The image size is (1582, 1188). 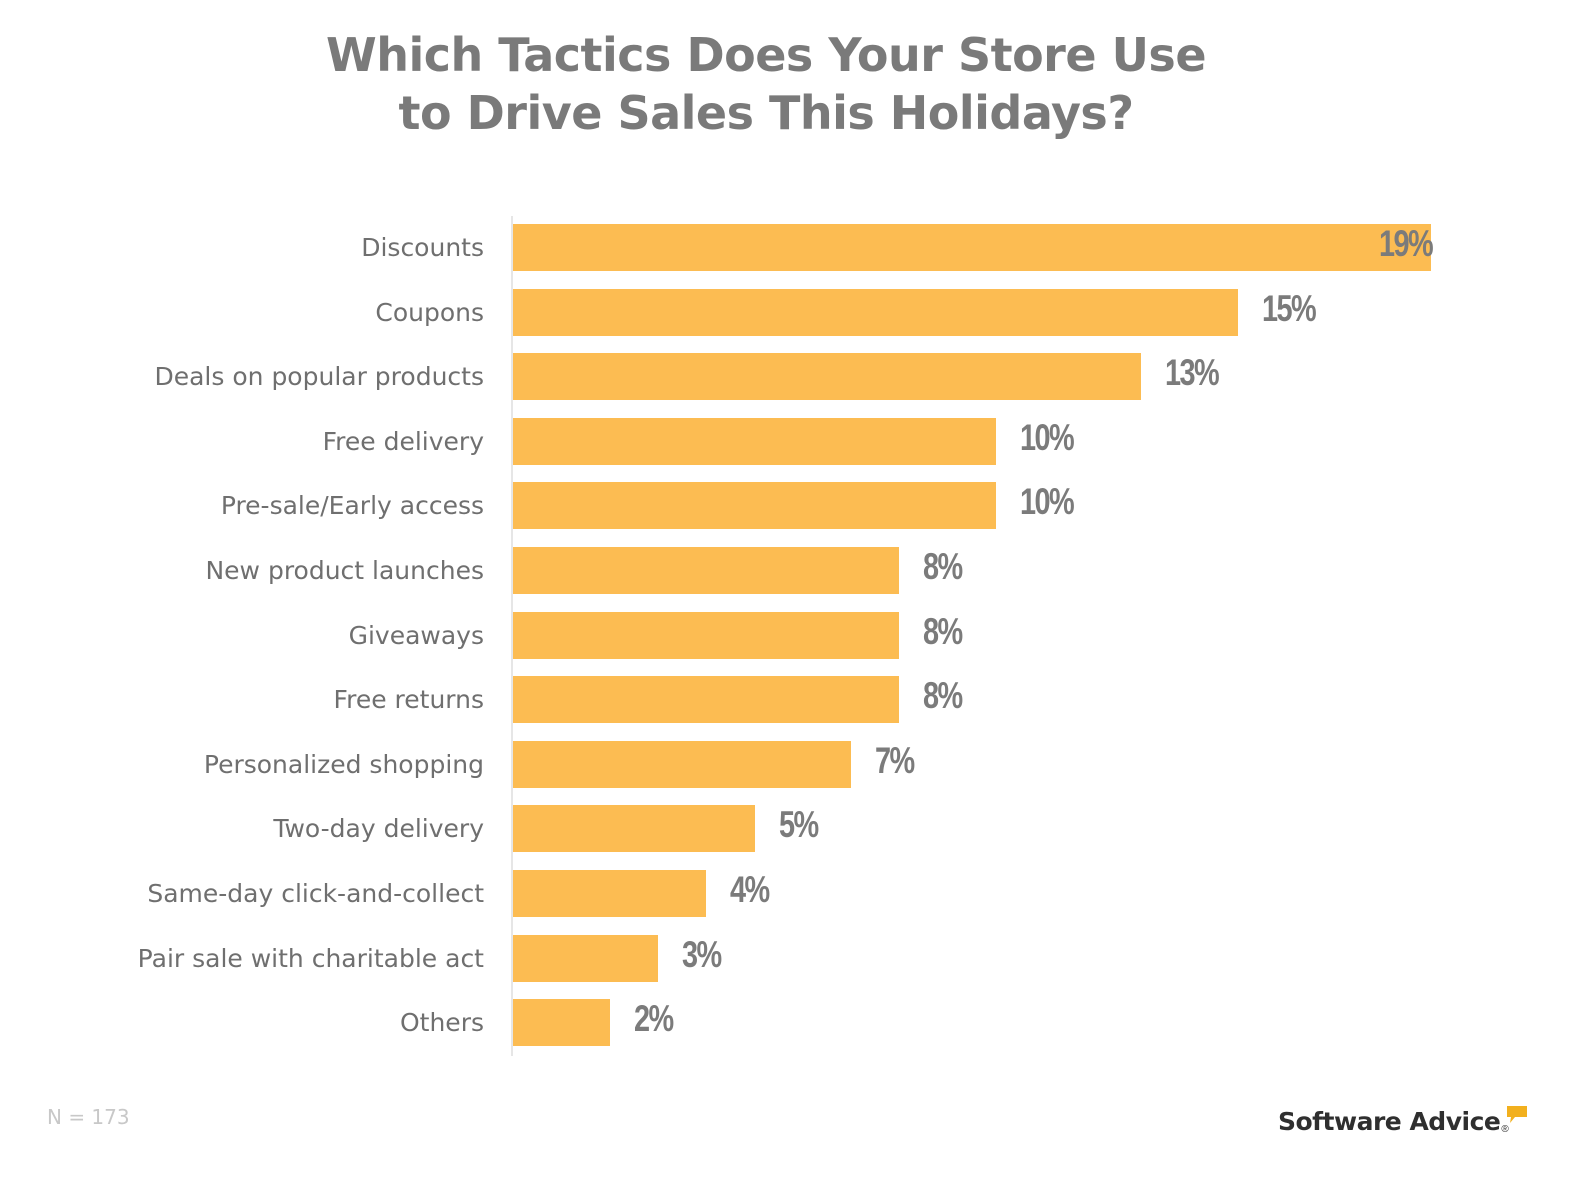 I want to click on bar-row: Free returns 8%, so click(x=791, y=699).